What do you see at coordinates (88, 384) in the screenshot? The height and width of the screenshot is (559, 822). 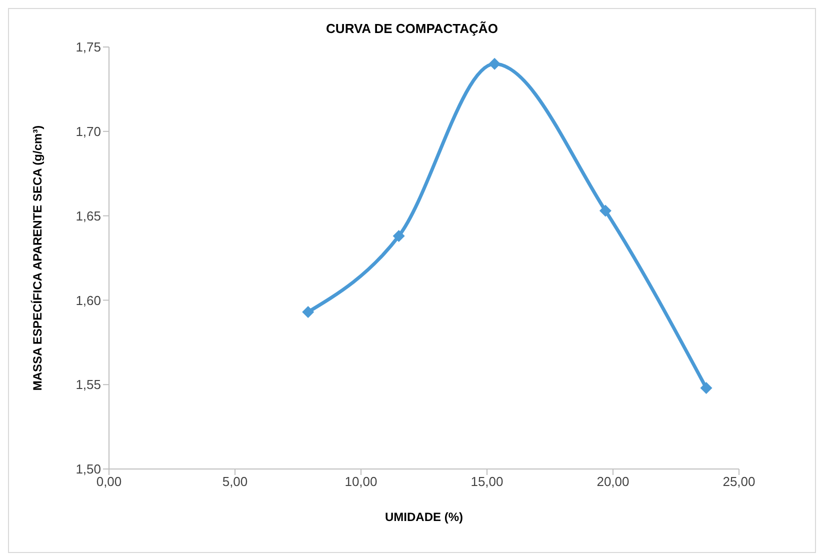 I see `y-tick-label: 1,55` at bounding box center [88, 384].